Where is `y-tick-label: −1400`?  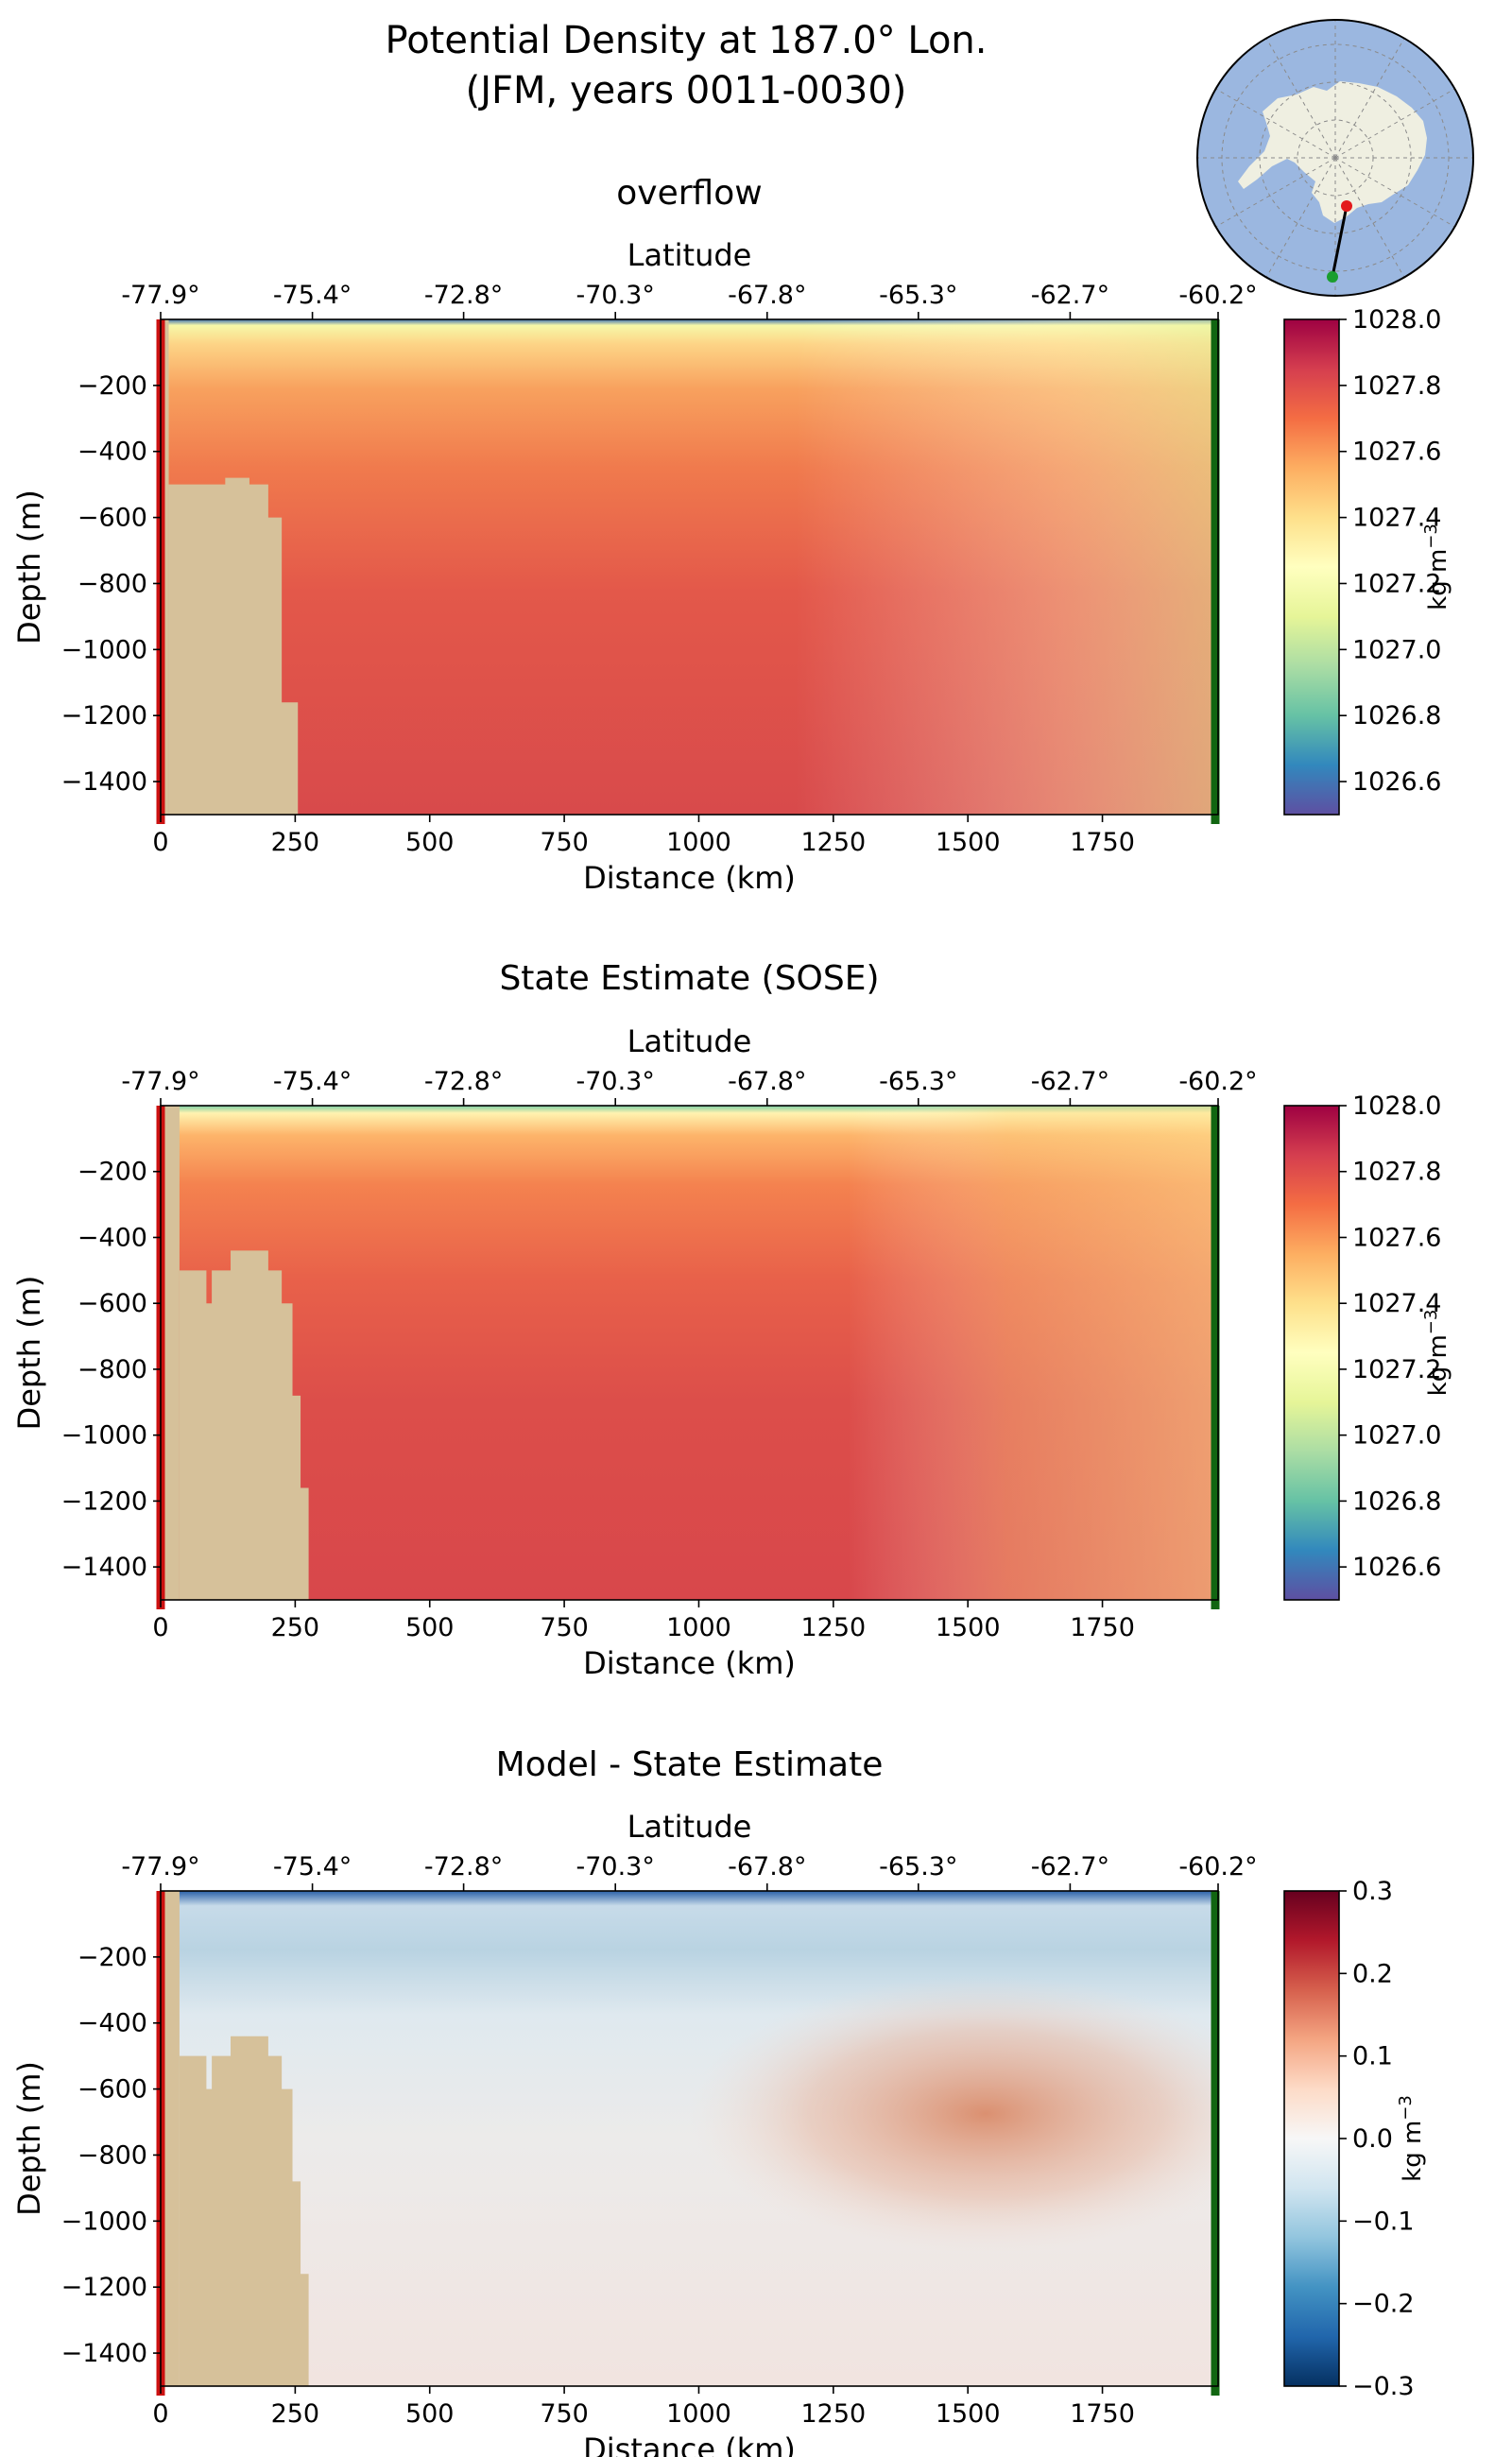
y-tick-label: −1400 is located at coordinates (104, 1567).